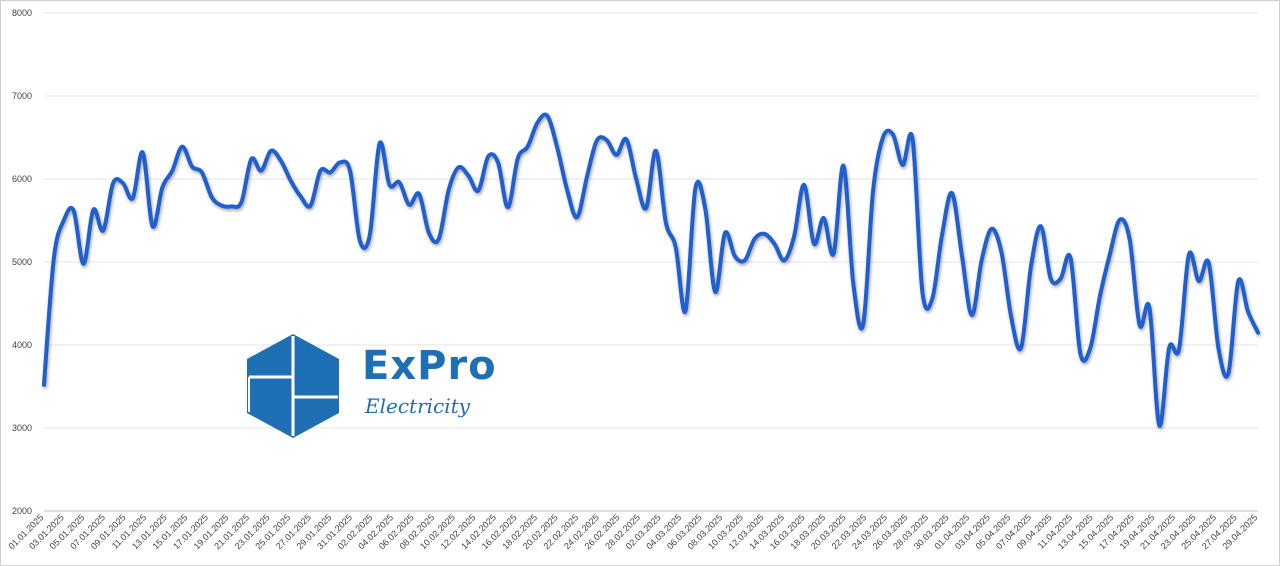  What do you see at coordinates (22, 428) in the screenshot?
I see `y-tick-label: 3000` at bounding box center [22, 428].